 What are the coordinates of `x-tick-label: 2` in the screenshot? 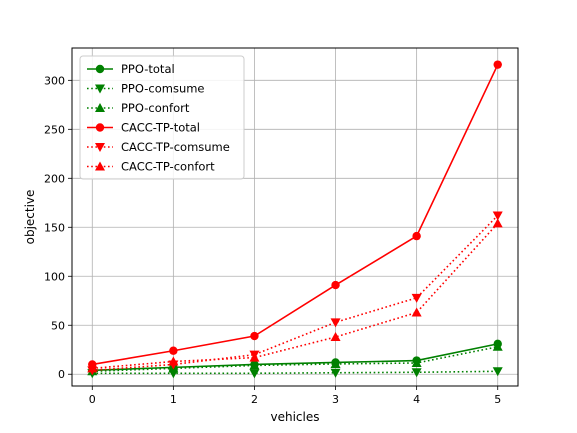 It's located at (254, 399).